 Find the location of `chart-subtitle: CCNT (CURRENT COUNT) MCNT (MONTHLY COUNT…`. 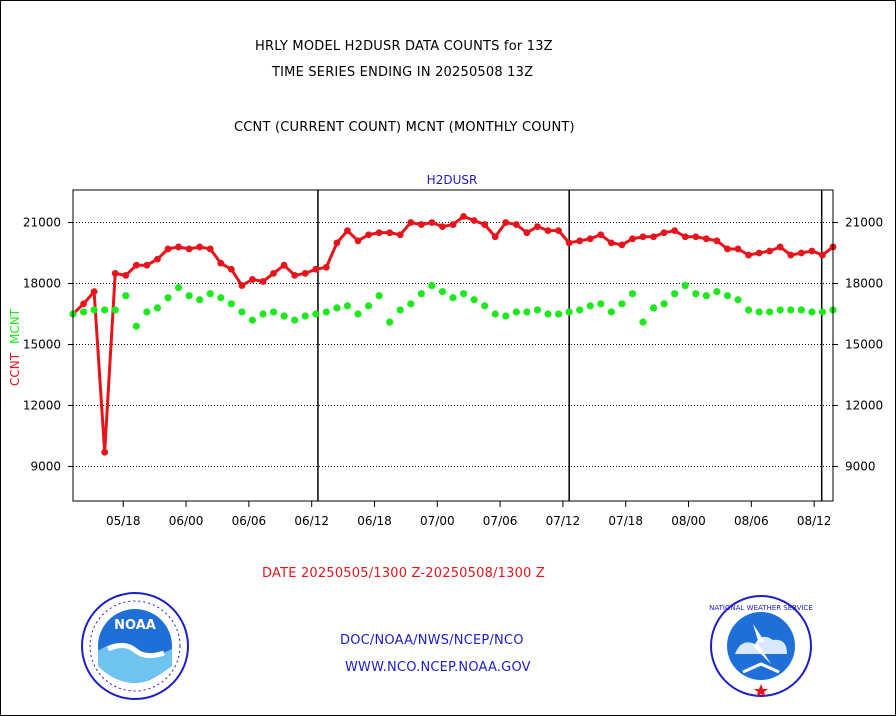

chart-subtitle: CCNT (CURRENT COUNT) MCNT (MONTHLY COUNT… is located at coordinates (404, 127).